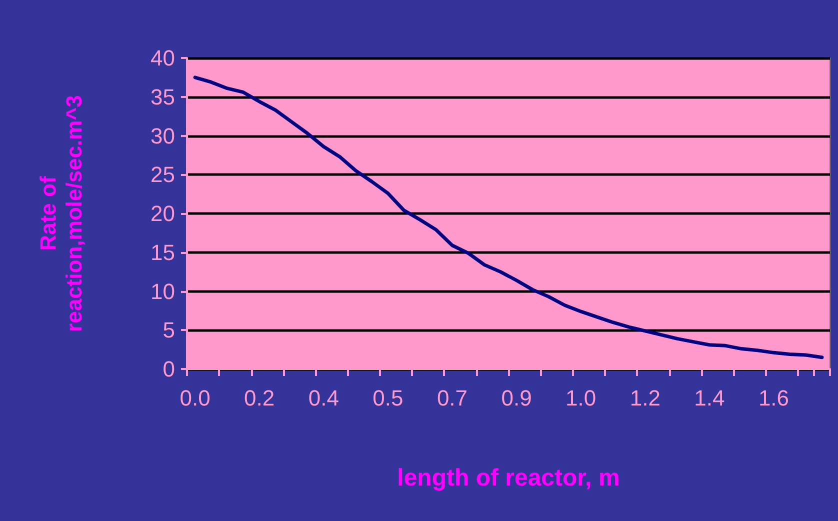 The height and width of the screenshot is (521, 838). Describe the element at coordinates (162, 213) in the screenshot. I see `y-tick-label: 20` at that location.